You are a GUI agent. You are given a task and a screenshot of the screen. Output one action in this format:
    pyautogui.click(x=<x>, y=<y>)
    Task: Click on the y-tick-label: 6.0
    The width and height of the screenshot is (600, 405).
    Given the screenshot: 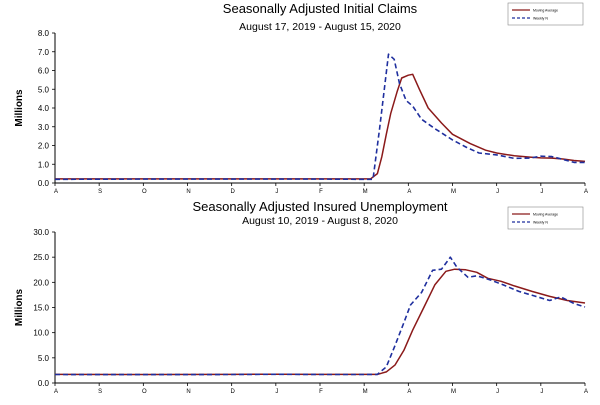 What is the action you would take?
    pyautogui.click(x=44, y=71)
    